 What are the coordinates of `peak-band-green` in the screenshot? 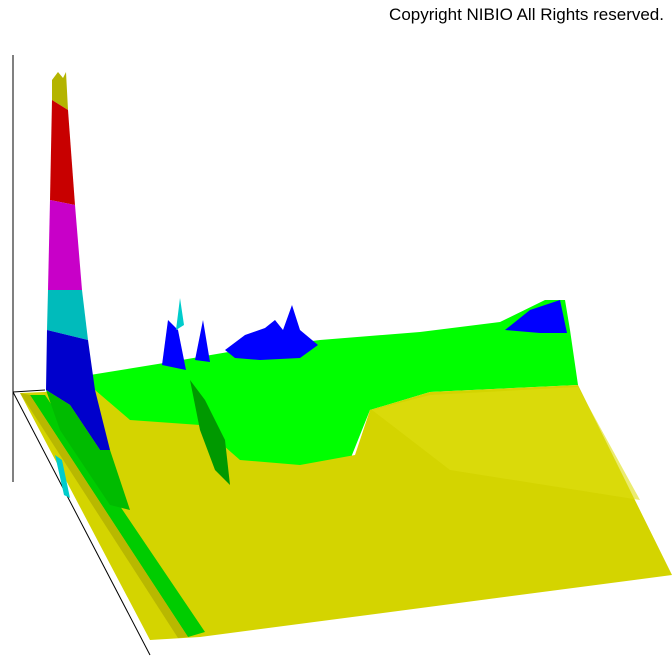 It's located at (88, 450).